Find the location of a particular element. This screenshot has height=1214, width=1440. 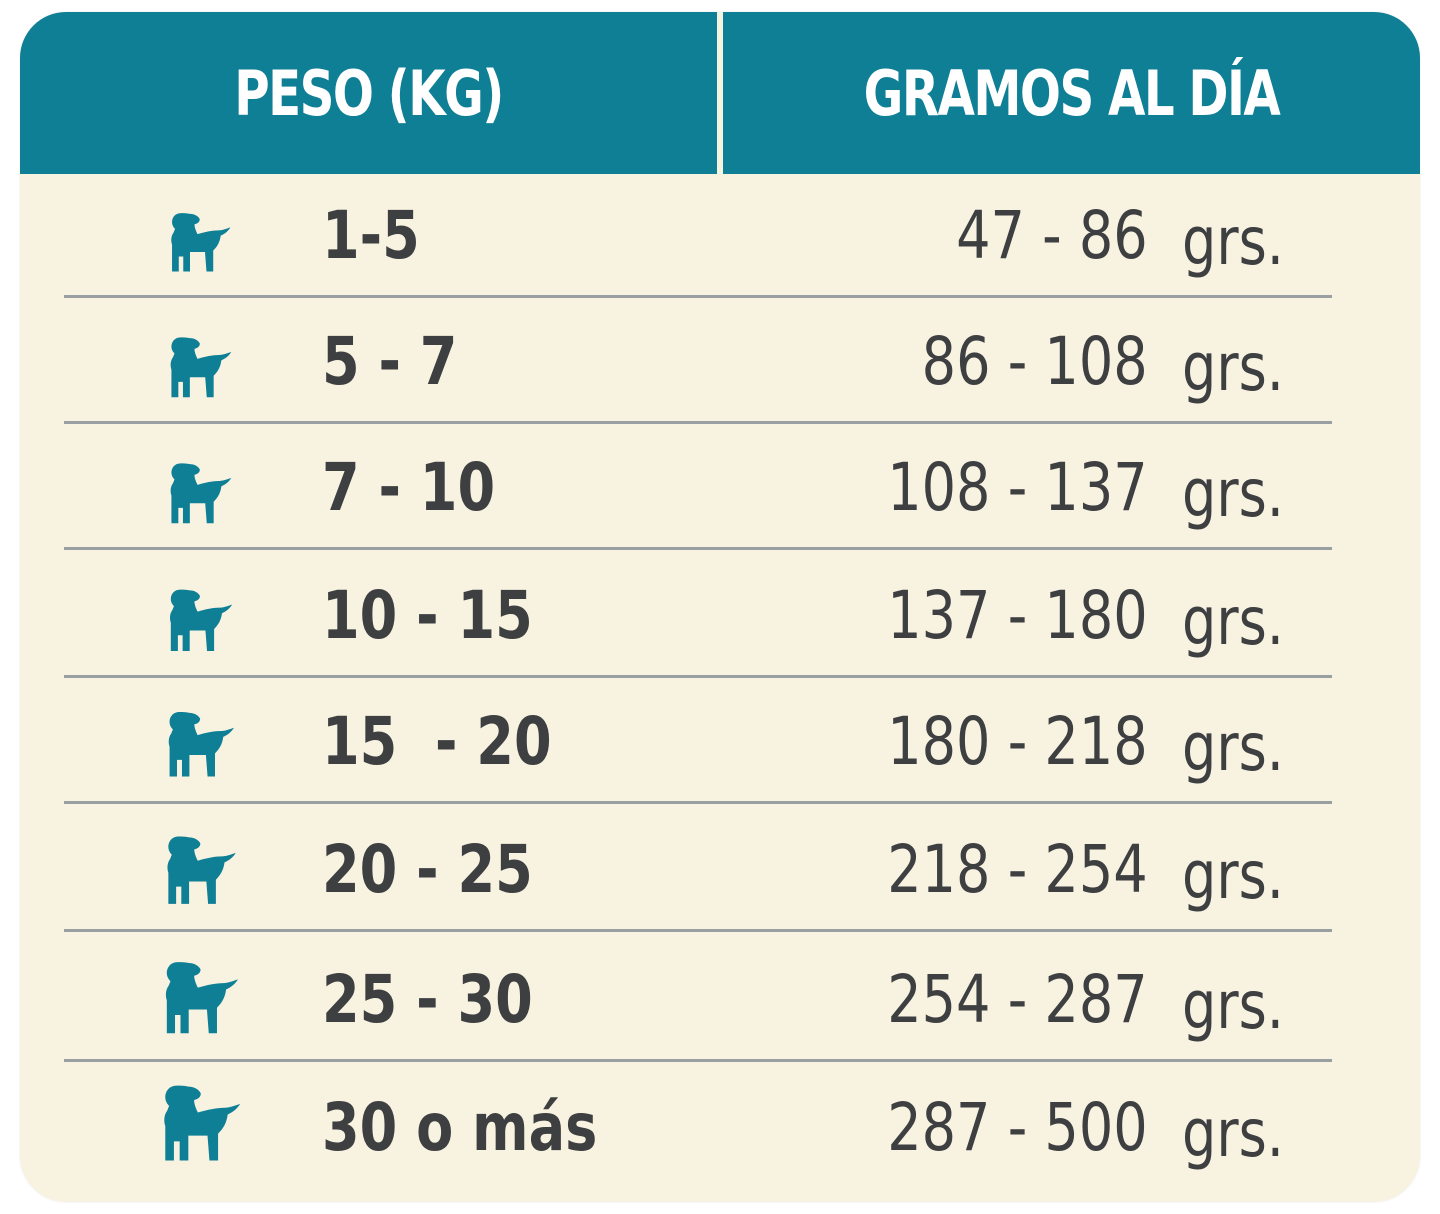

grams-range: 137 - 180 is located at coordinates (1017, 615).